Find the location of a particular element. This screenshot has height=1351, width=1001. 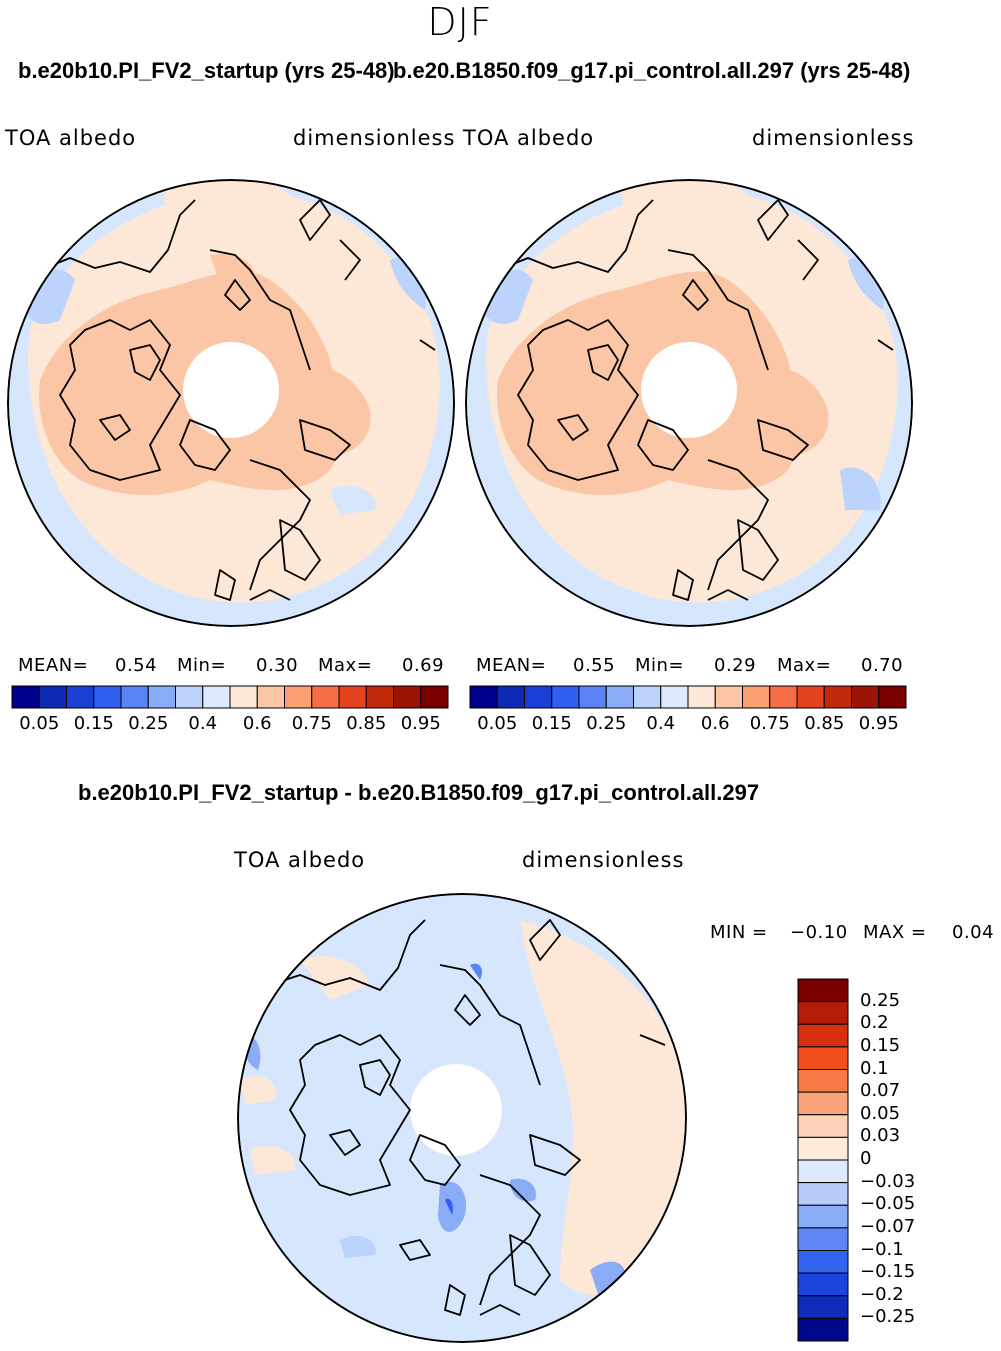

left-mean-value: 0.54 is located at coordinates (136, 665).